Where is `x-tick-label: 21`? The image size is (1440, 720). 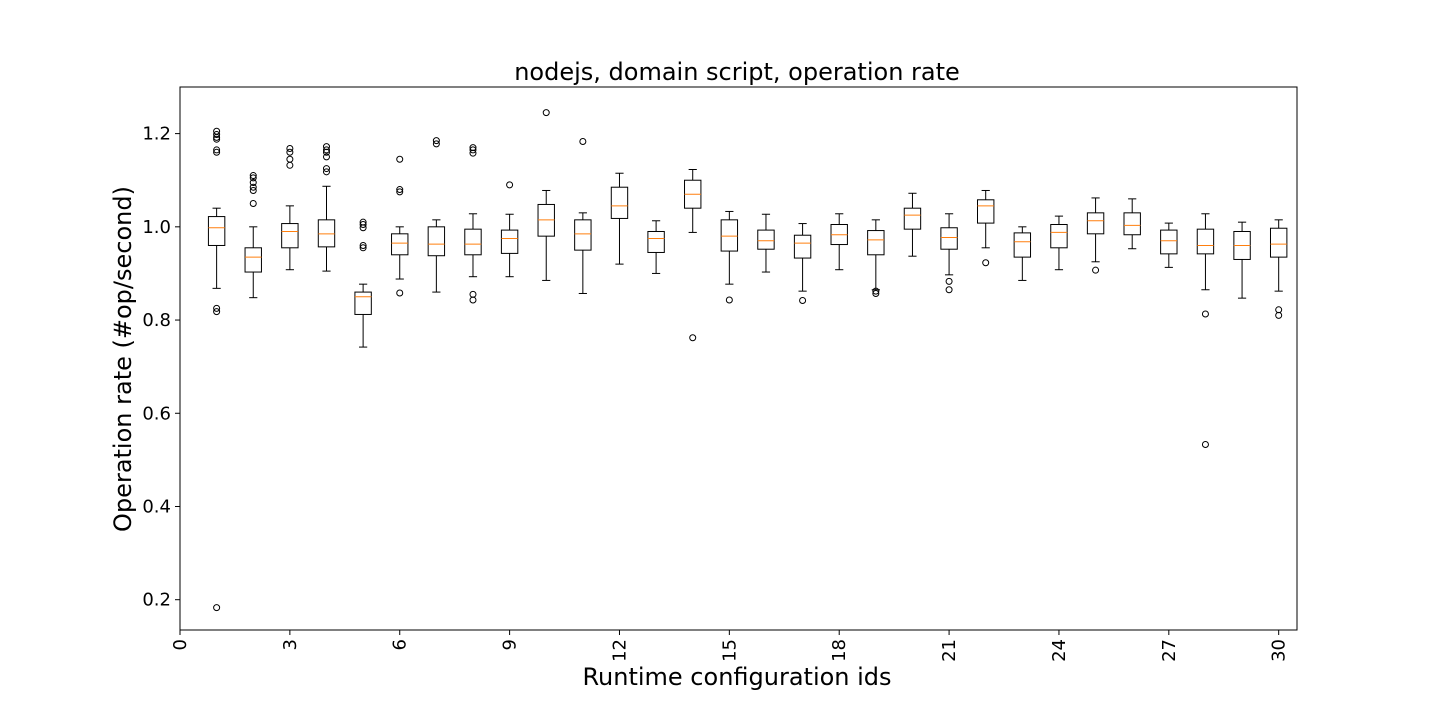
x-tick-label: 21 is located at coordinates (949, 650).